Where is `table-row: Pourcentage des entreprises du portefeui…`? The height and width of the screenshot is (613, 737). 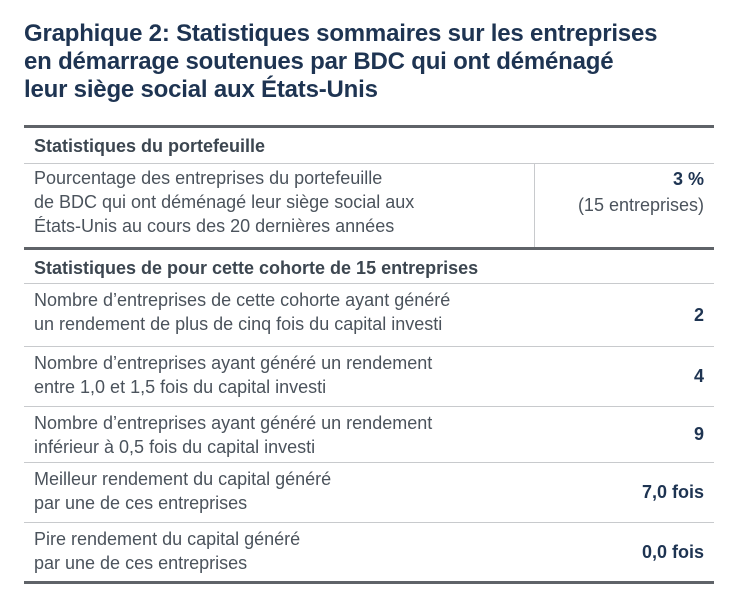 table-row: Pourcentage des entreprises du portefeui… is located at coordinates (369, 205).